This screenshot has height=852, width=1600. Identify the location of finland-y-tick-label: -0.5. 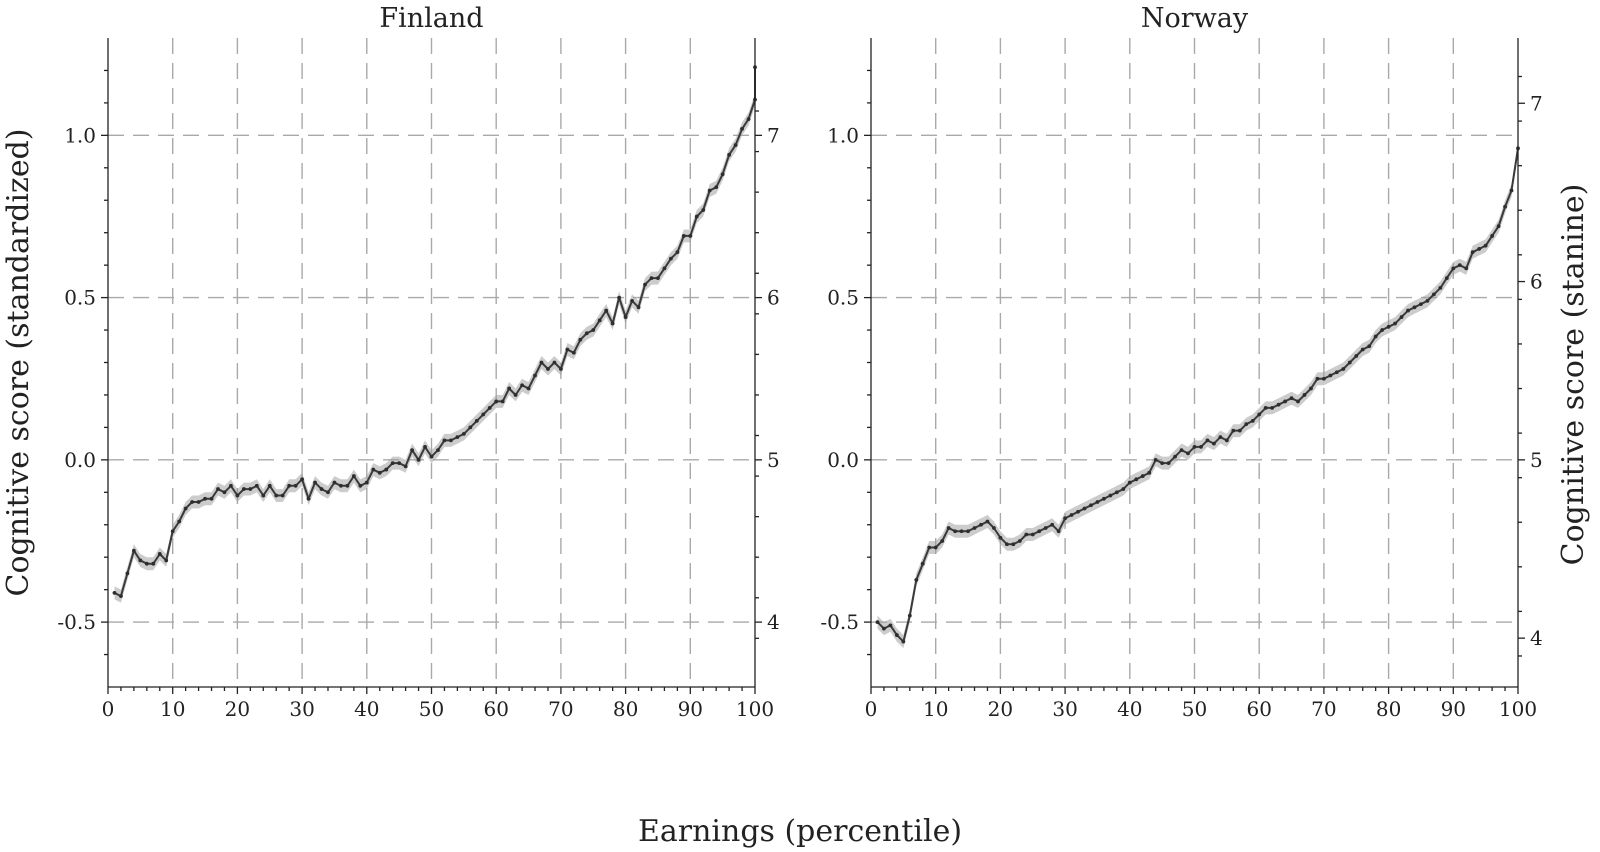
(76, 622).